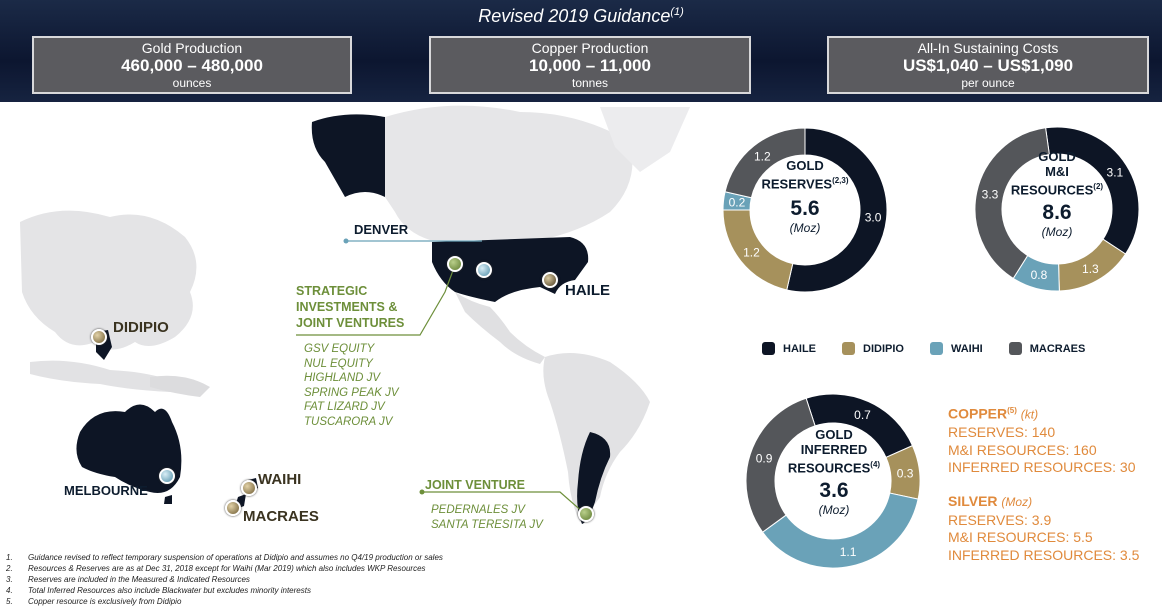 The image size is (1162, 611). Describe the element at coordinates (192, 48) in the screenshot. I see `box-label: Gold Production` at that location.